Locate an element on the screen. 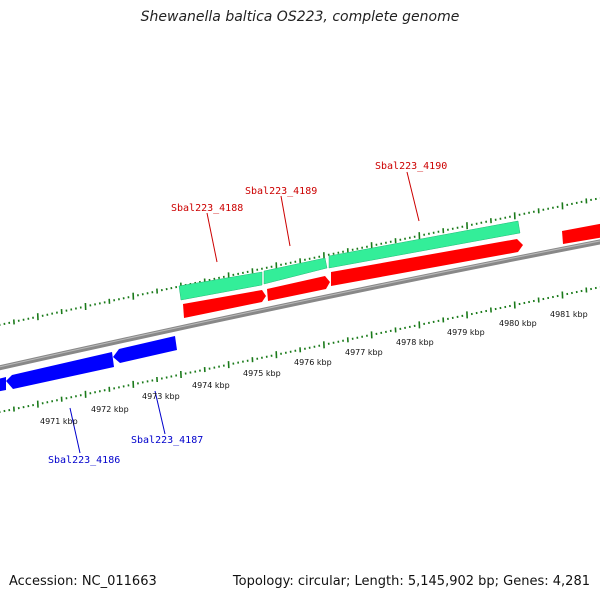 The height and width of the screenshot is (600, 600). kbp-label: 4978 kbp is located at coordinates (415, 342).